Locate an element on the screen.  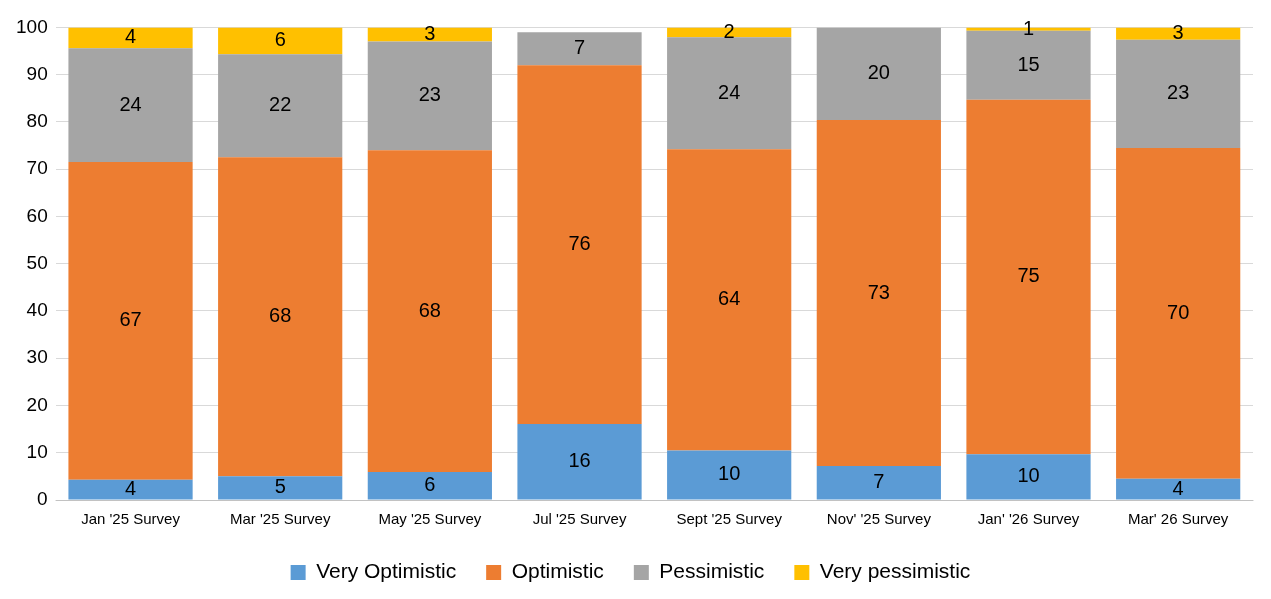
x-tick-label: Mar' 26 Survey is located at coordinates (1178, 519).